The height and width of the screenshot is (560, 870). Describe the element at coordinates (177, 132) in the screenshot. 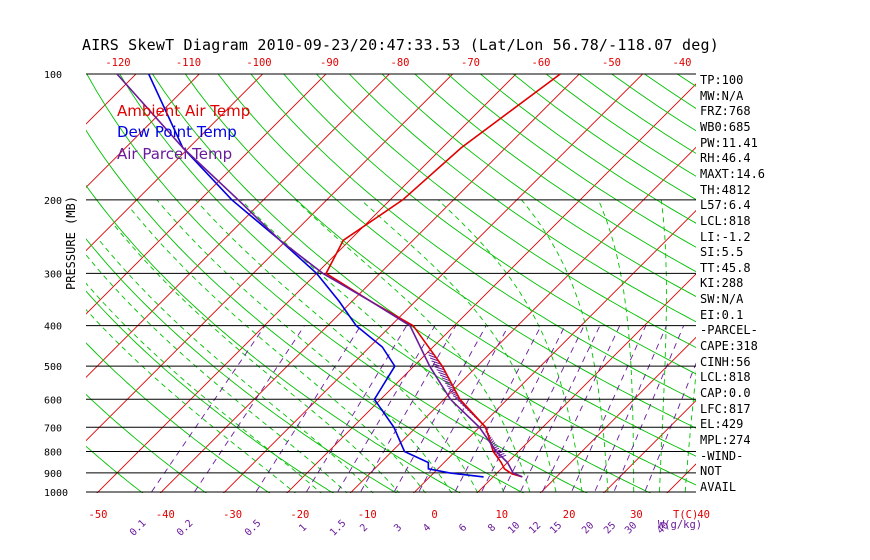

I see `legend-dew-point-temp: Dew Point Temp` at that location.